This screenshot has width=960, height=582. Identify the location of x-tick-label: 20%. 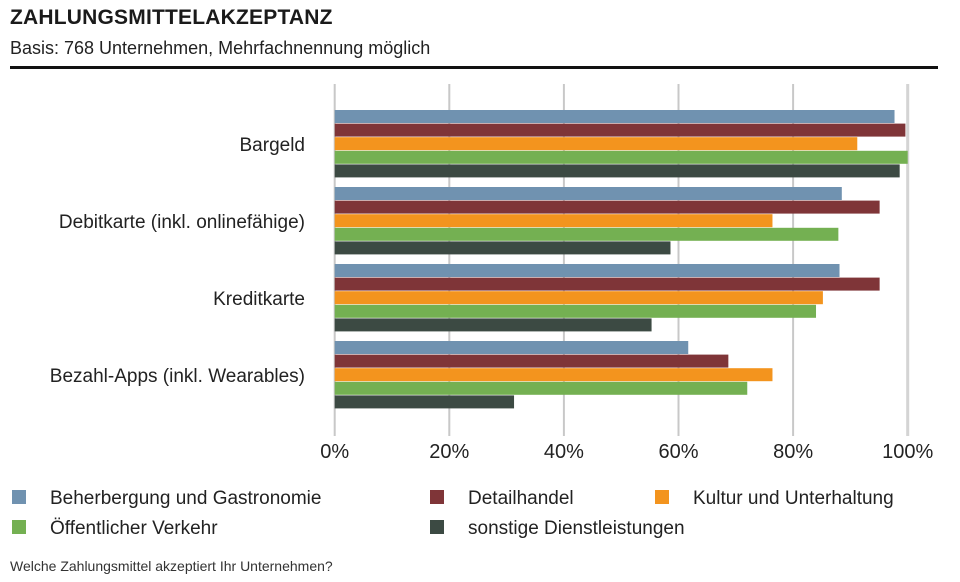
(449, 452).